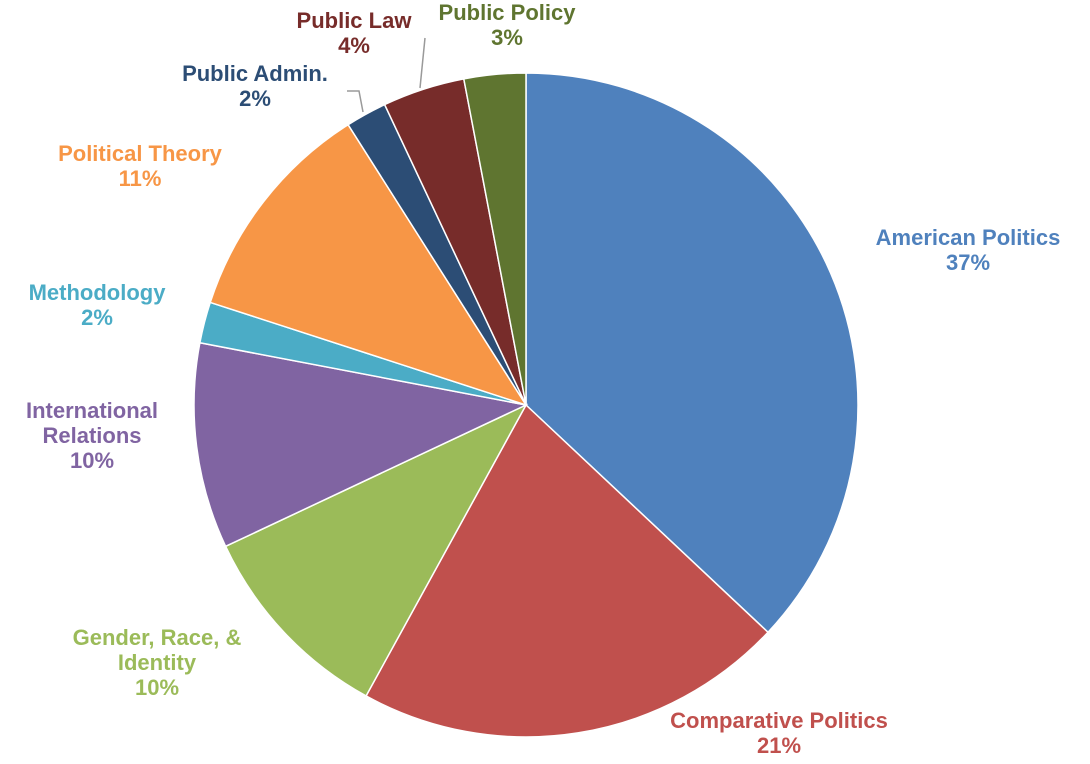  What do you see at coordinates (98, 292) in the screenshot?
I see `data-label-name: Methodology` at bounding box center [98, 292].